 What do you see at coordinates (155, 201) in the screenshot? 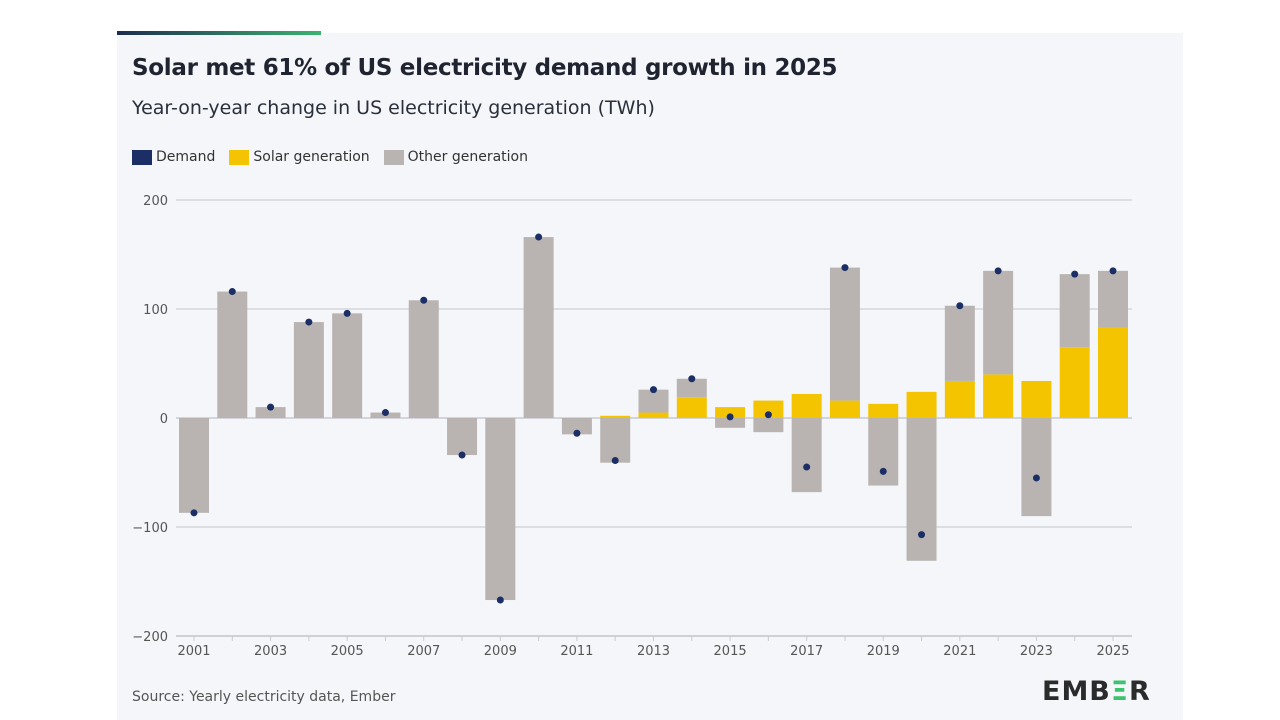
I see `y-tick-label: 200` at bounding box center [155, 201].